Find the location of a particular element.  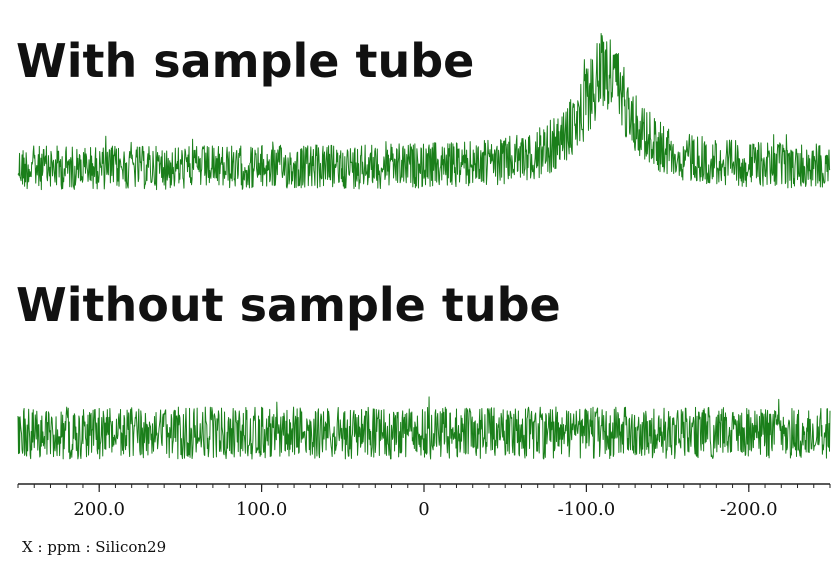

x-axis-major-ticks is located at coordinates (424, 488).